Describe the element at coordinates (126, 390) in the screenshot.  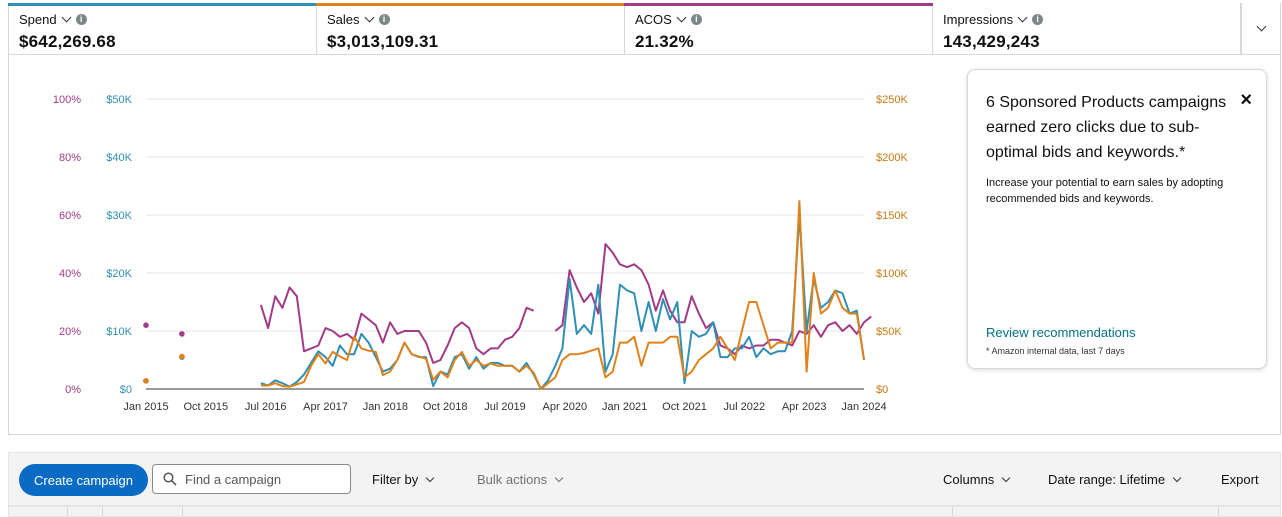
I see `spend-tick-label: $0` at that location.